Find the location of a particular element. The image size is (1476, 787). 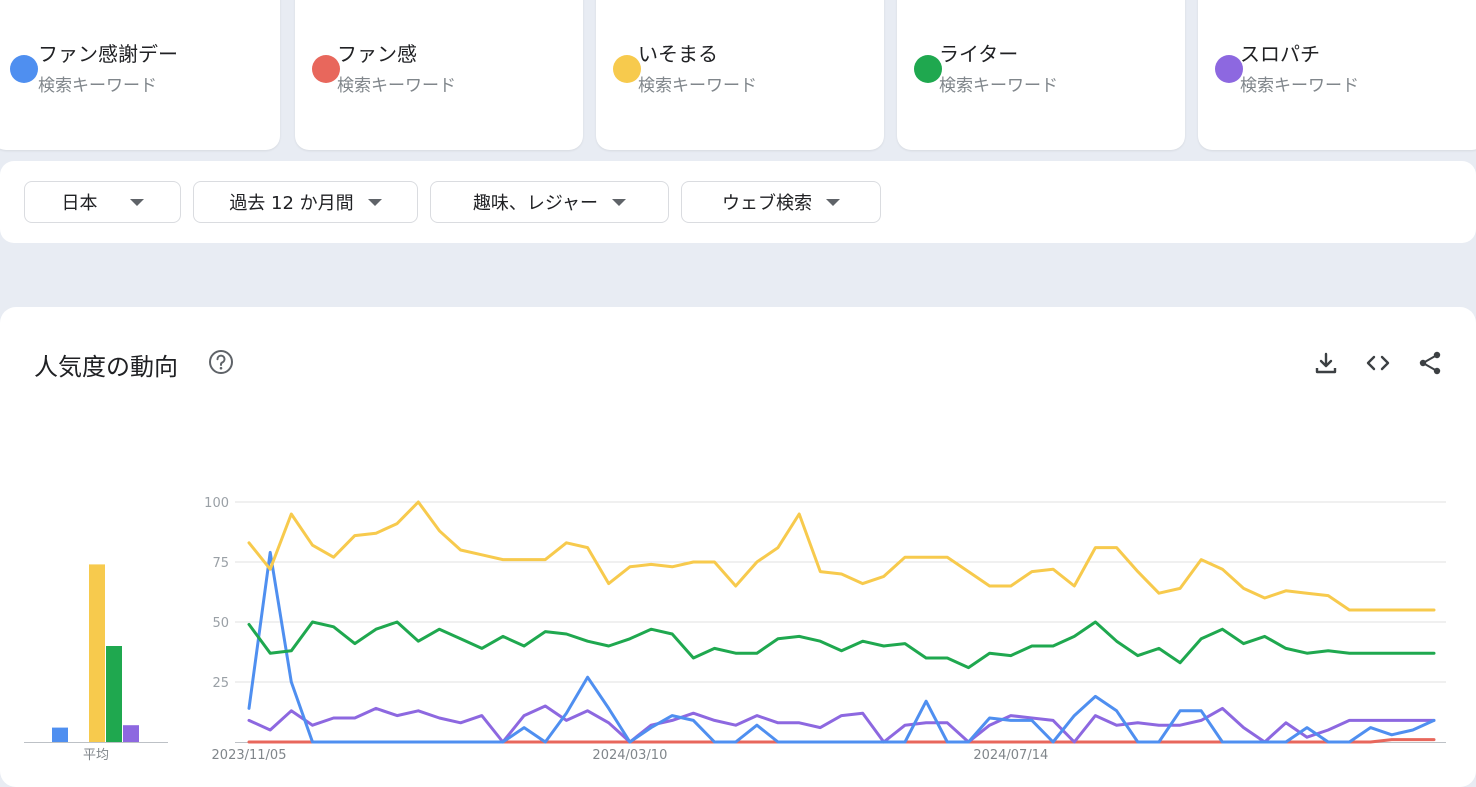

term-name: いそまる is located at coordinates (678, 54).